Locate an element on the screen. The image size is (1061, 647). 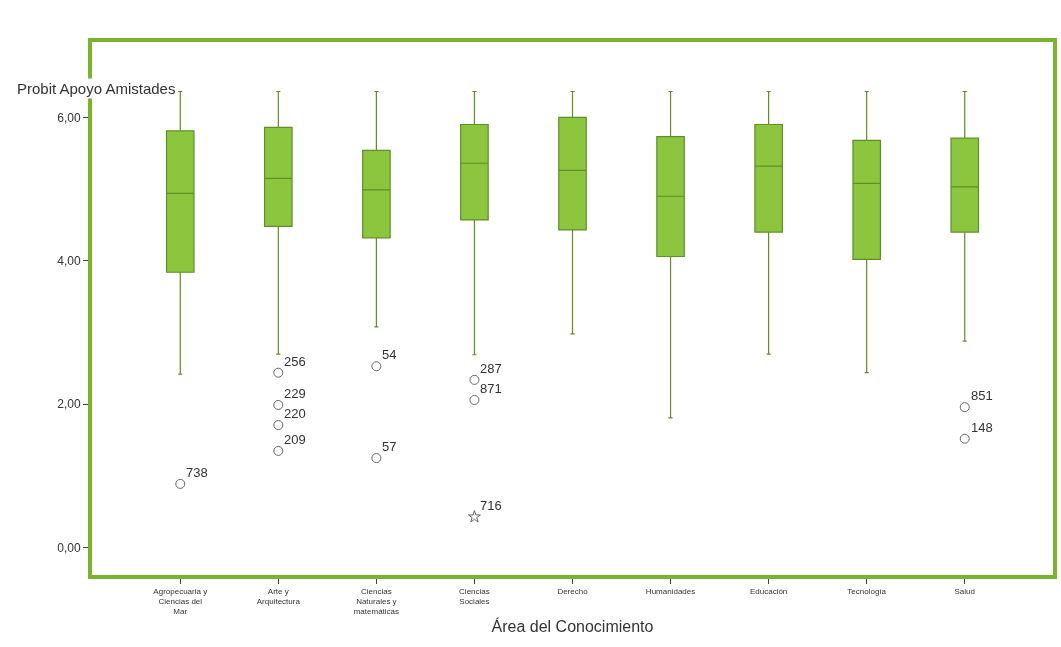
x-axis-title: Área del Conocimiento is located at coordinates (572, 625).